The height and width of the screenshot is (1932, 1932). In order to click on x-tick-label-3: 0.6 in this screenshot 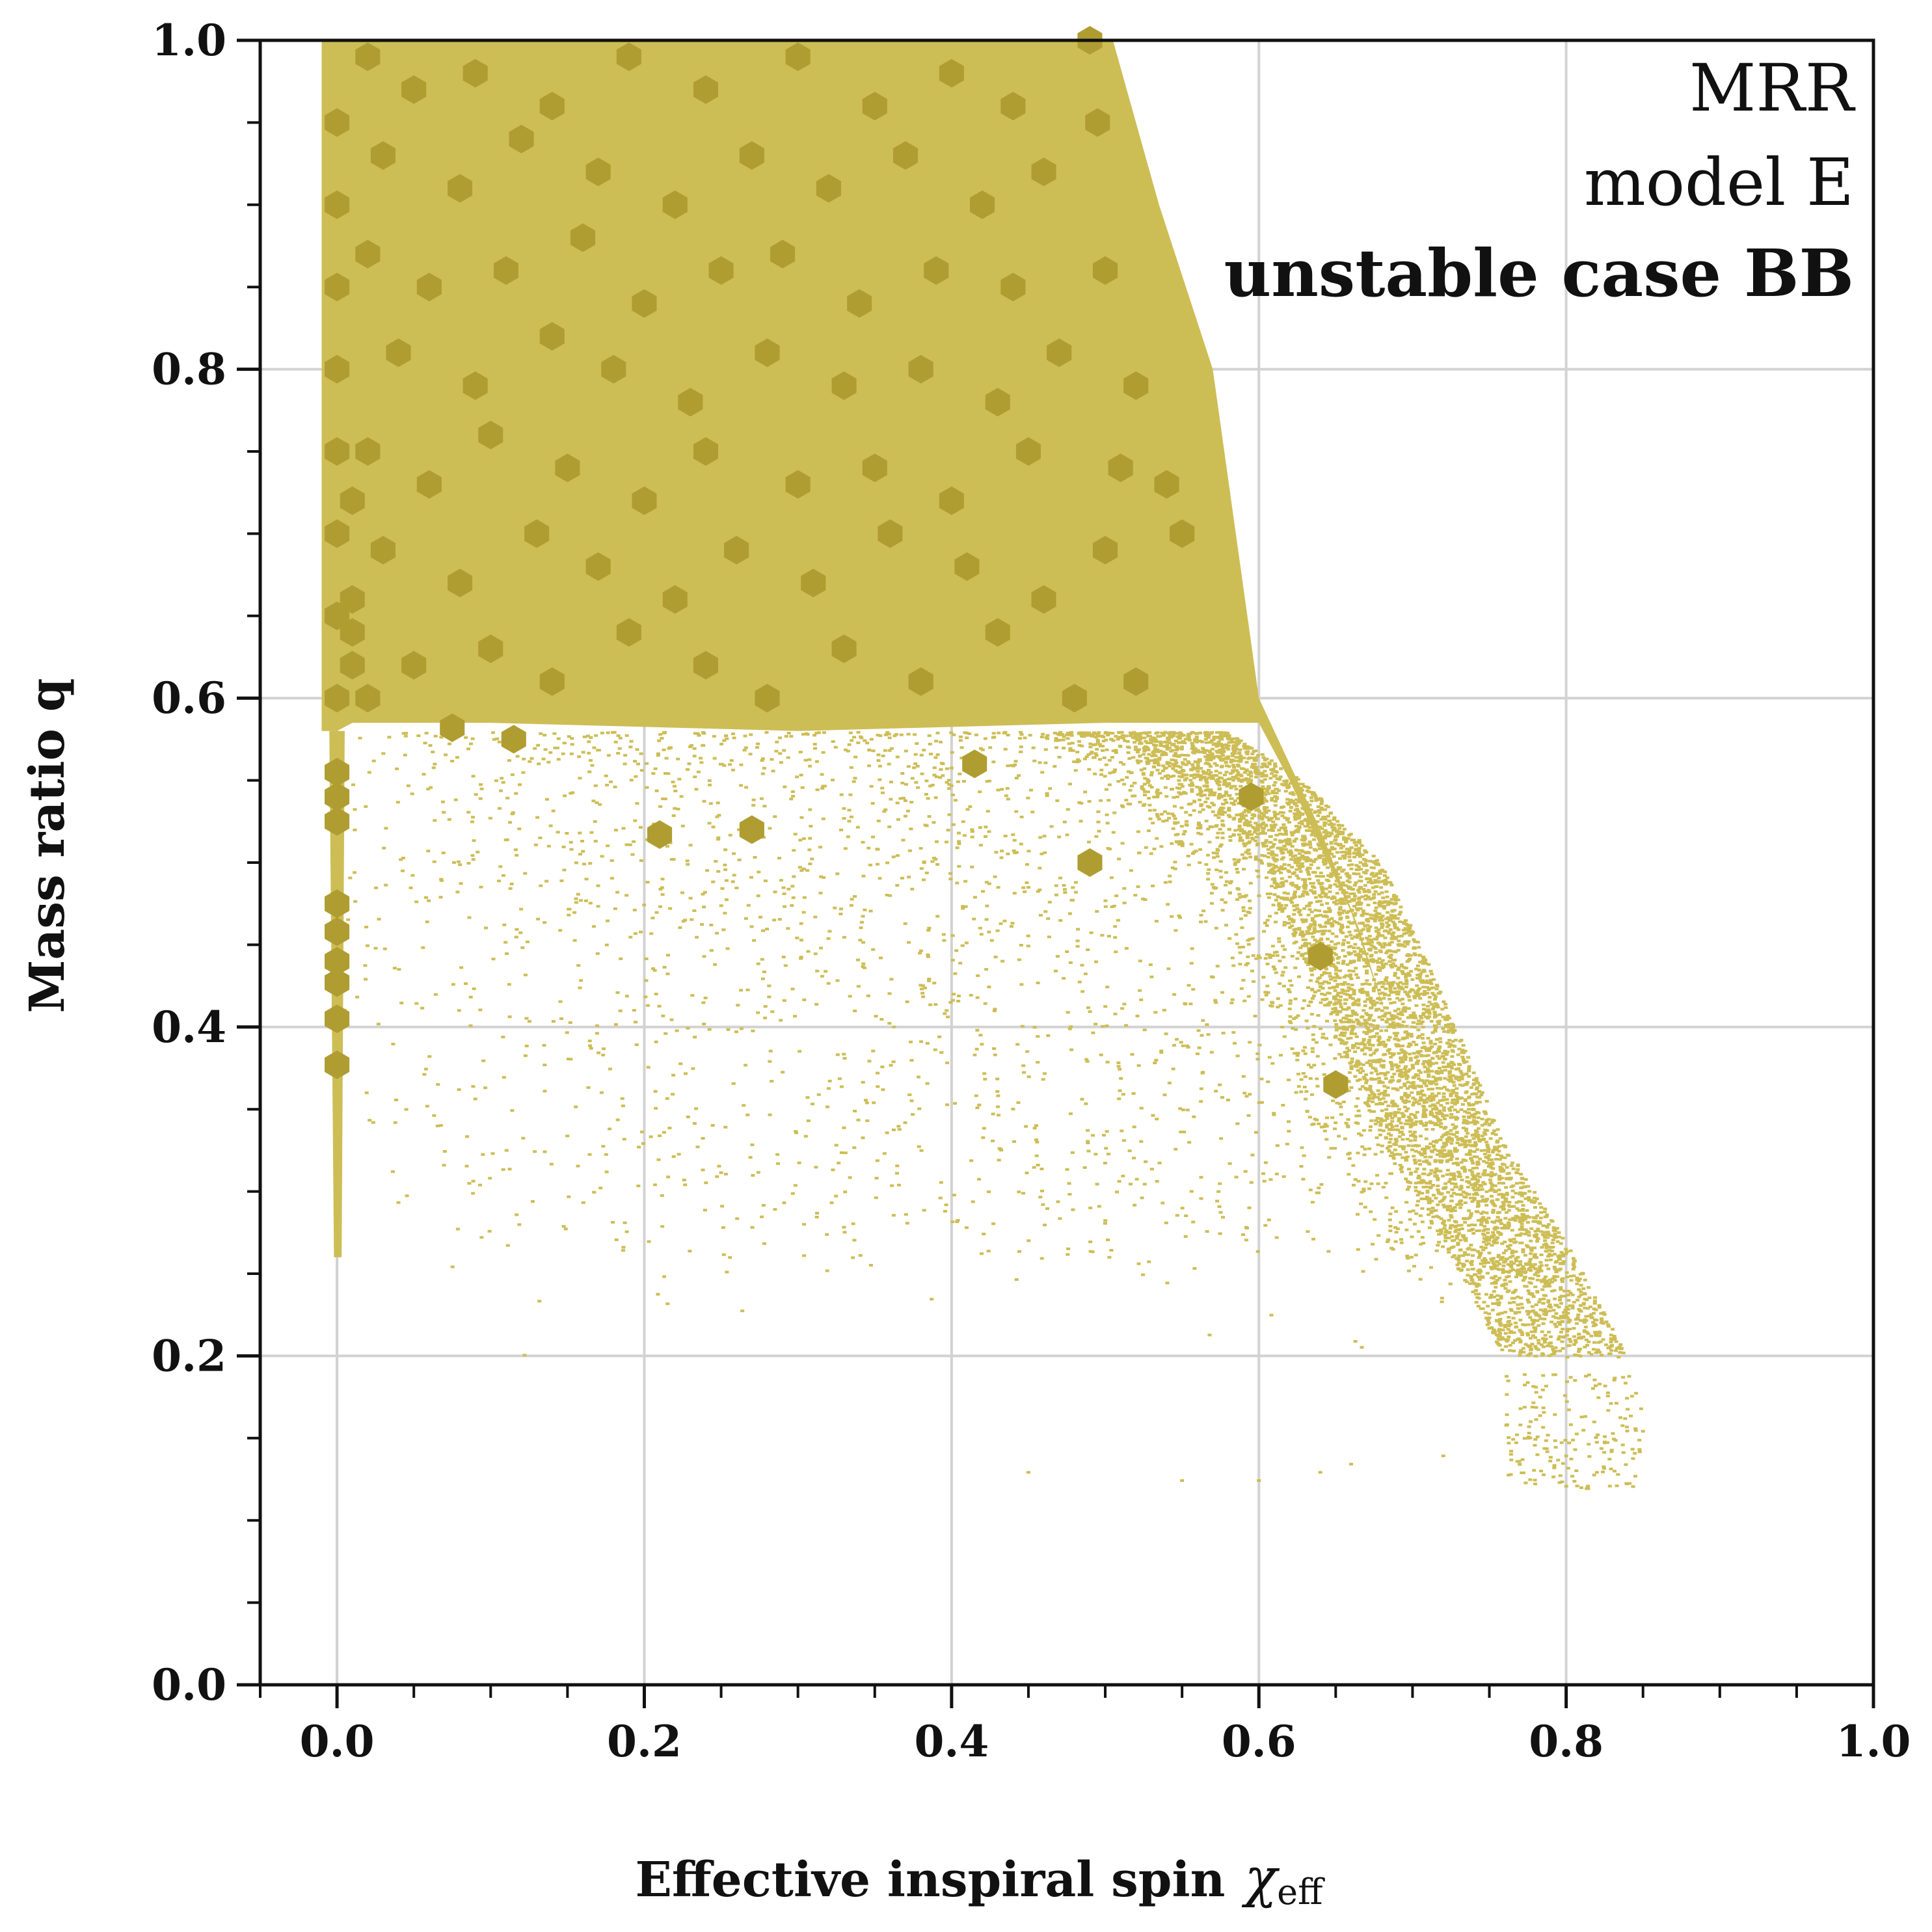, I will do `click(1259, 1741)`.